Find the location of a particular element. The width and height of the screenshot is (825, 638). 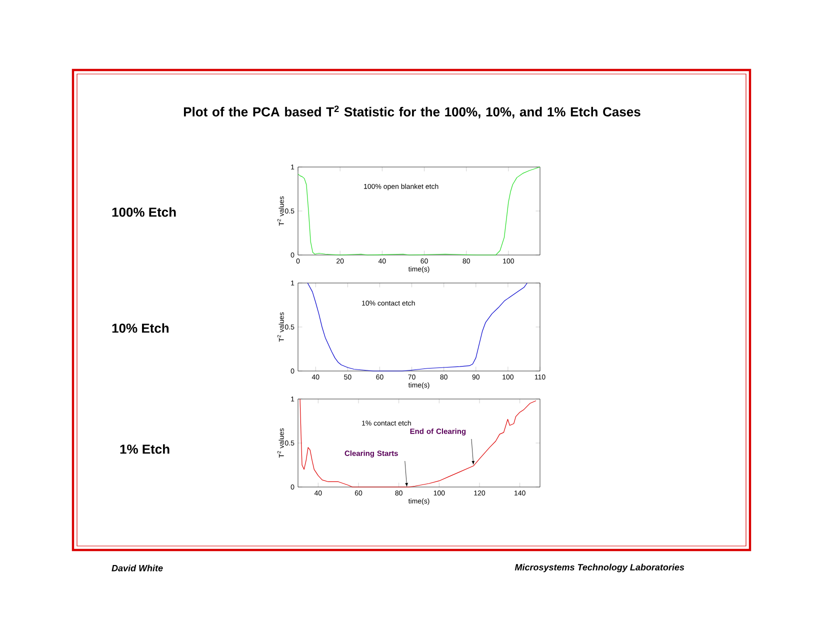

text: David White is located at coordinates (137, 568).